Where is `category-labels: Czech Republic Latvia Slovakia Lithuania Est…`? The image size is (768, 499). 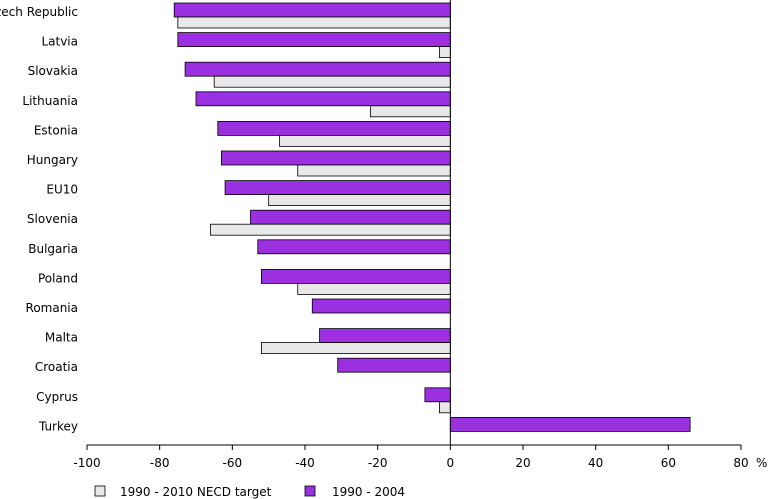 category-labels: Czech Republic Latvia Slovakia Lithuania Est… is located at coordinates (39, 219).